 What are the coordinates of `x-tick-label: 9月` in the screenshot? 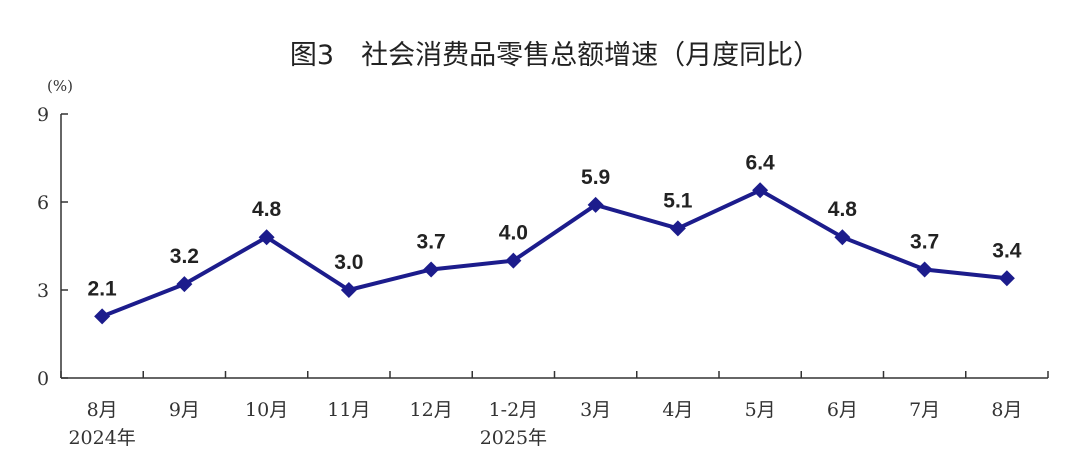 It's located at (184, 410).